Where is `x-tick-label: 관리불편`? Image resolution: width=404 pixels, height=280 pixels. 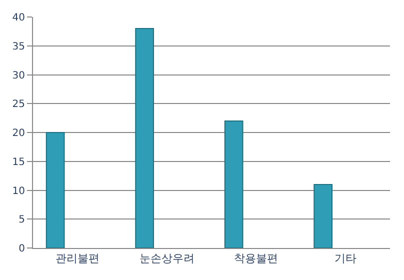
x-tick-label: 관리불편 is located at coordinates (78, 259).